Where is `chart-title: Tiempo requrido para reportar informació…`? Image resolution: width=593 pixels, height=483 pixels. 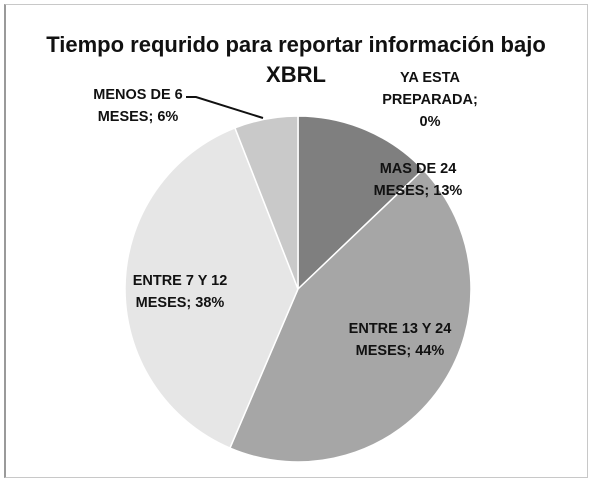
chart-title: Tiempo requrido para reportar informació… is located at coordinates (296, 59).